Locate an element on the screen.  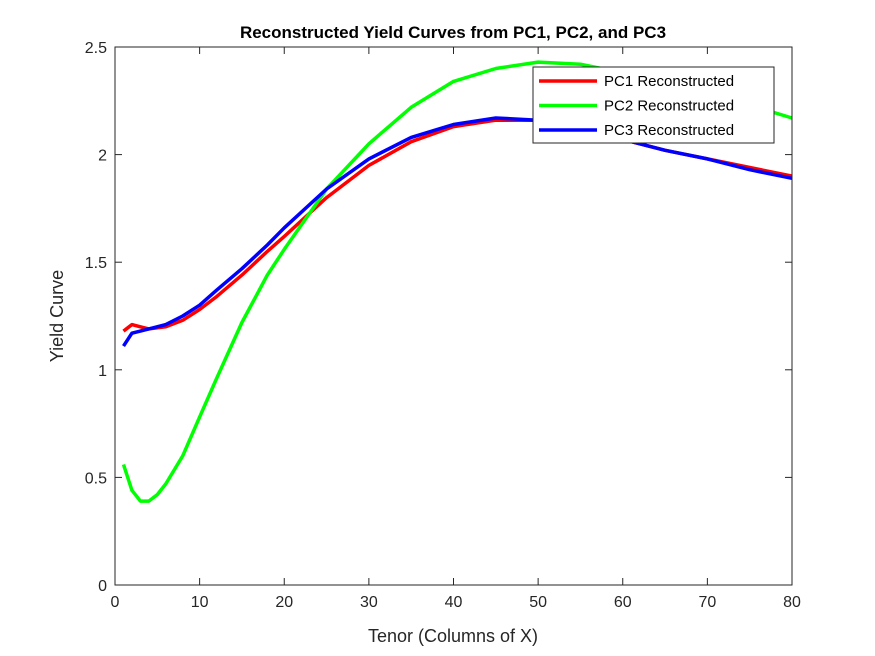
x-tick-label: 80 is located at coordinates (792, 602).